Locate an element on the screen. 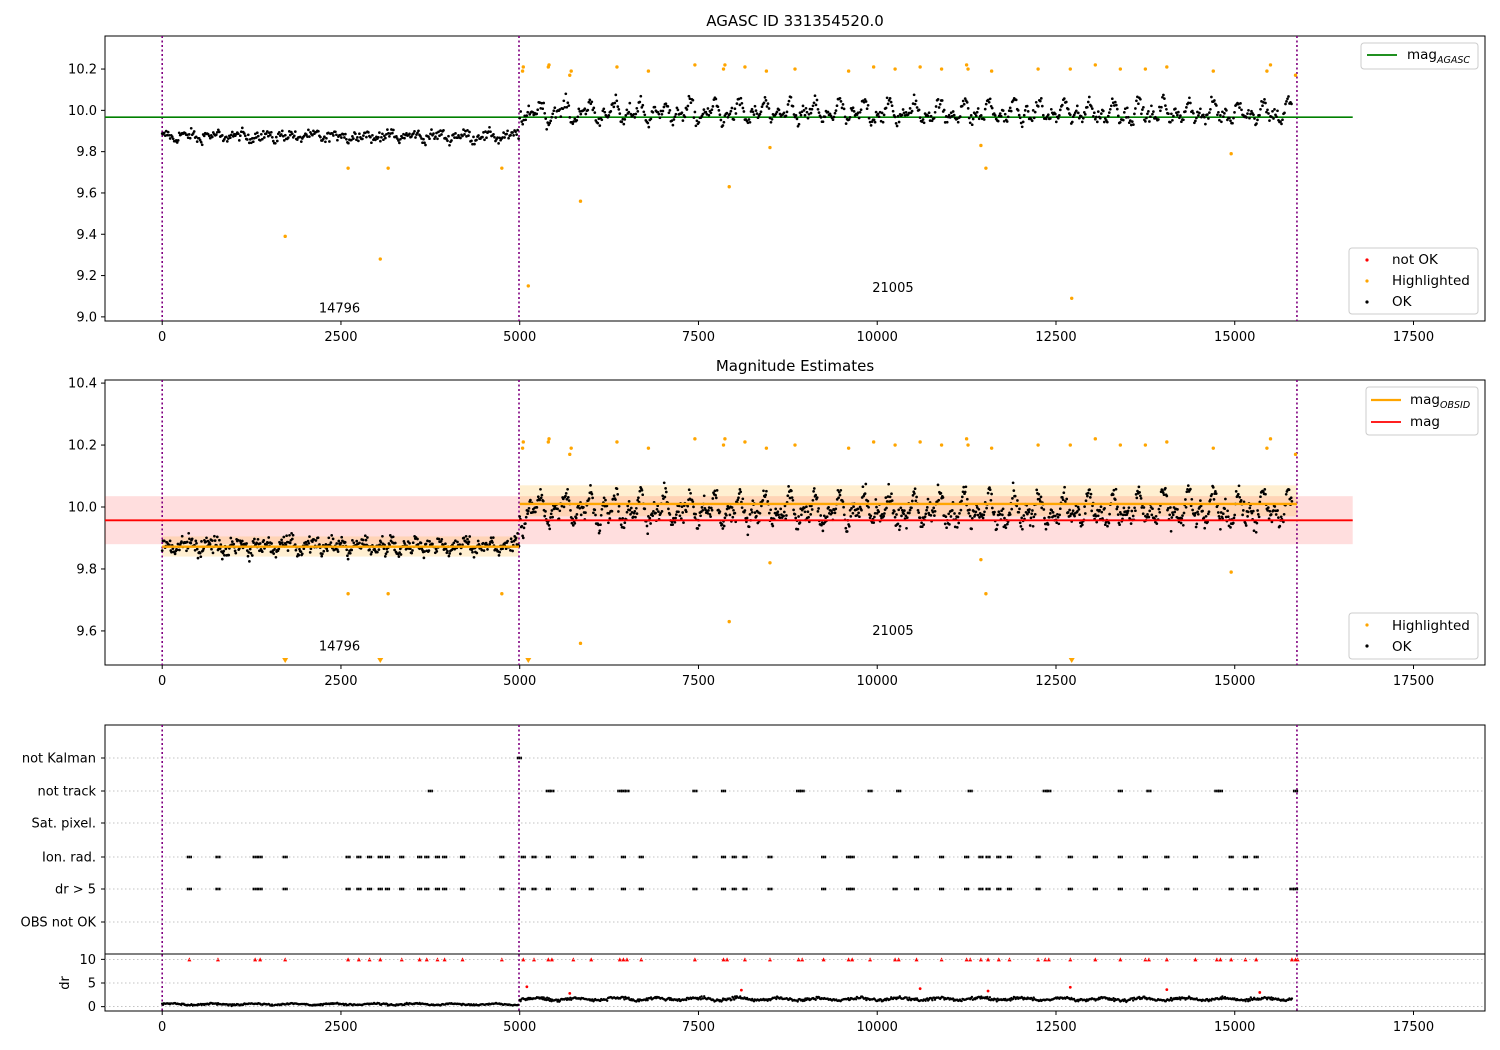 The image size is (1500, 1050). x-tick-label: 12500 is located at coordinates (1055, 337).